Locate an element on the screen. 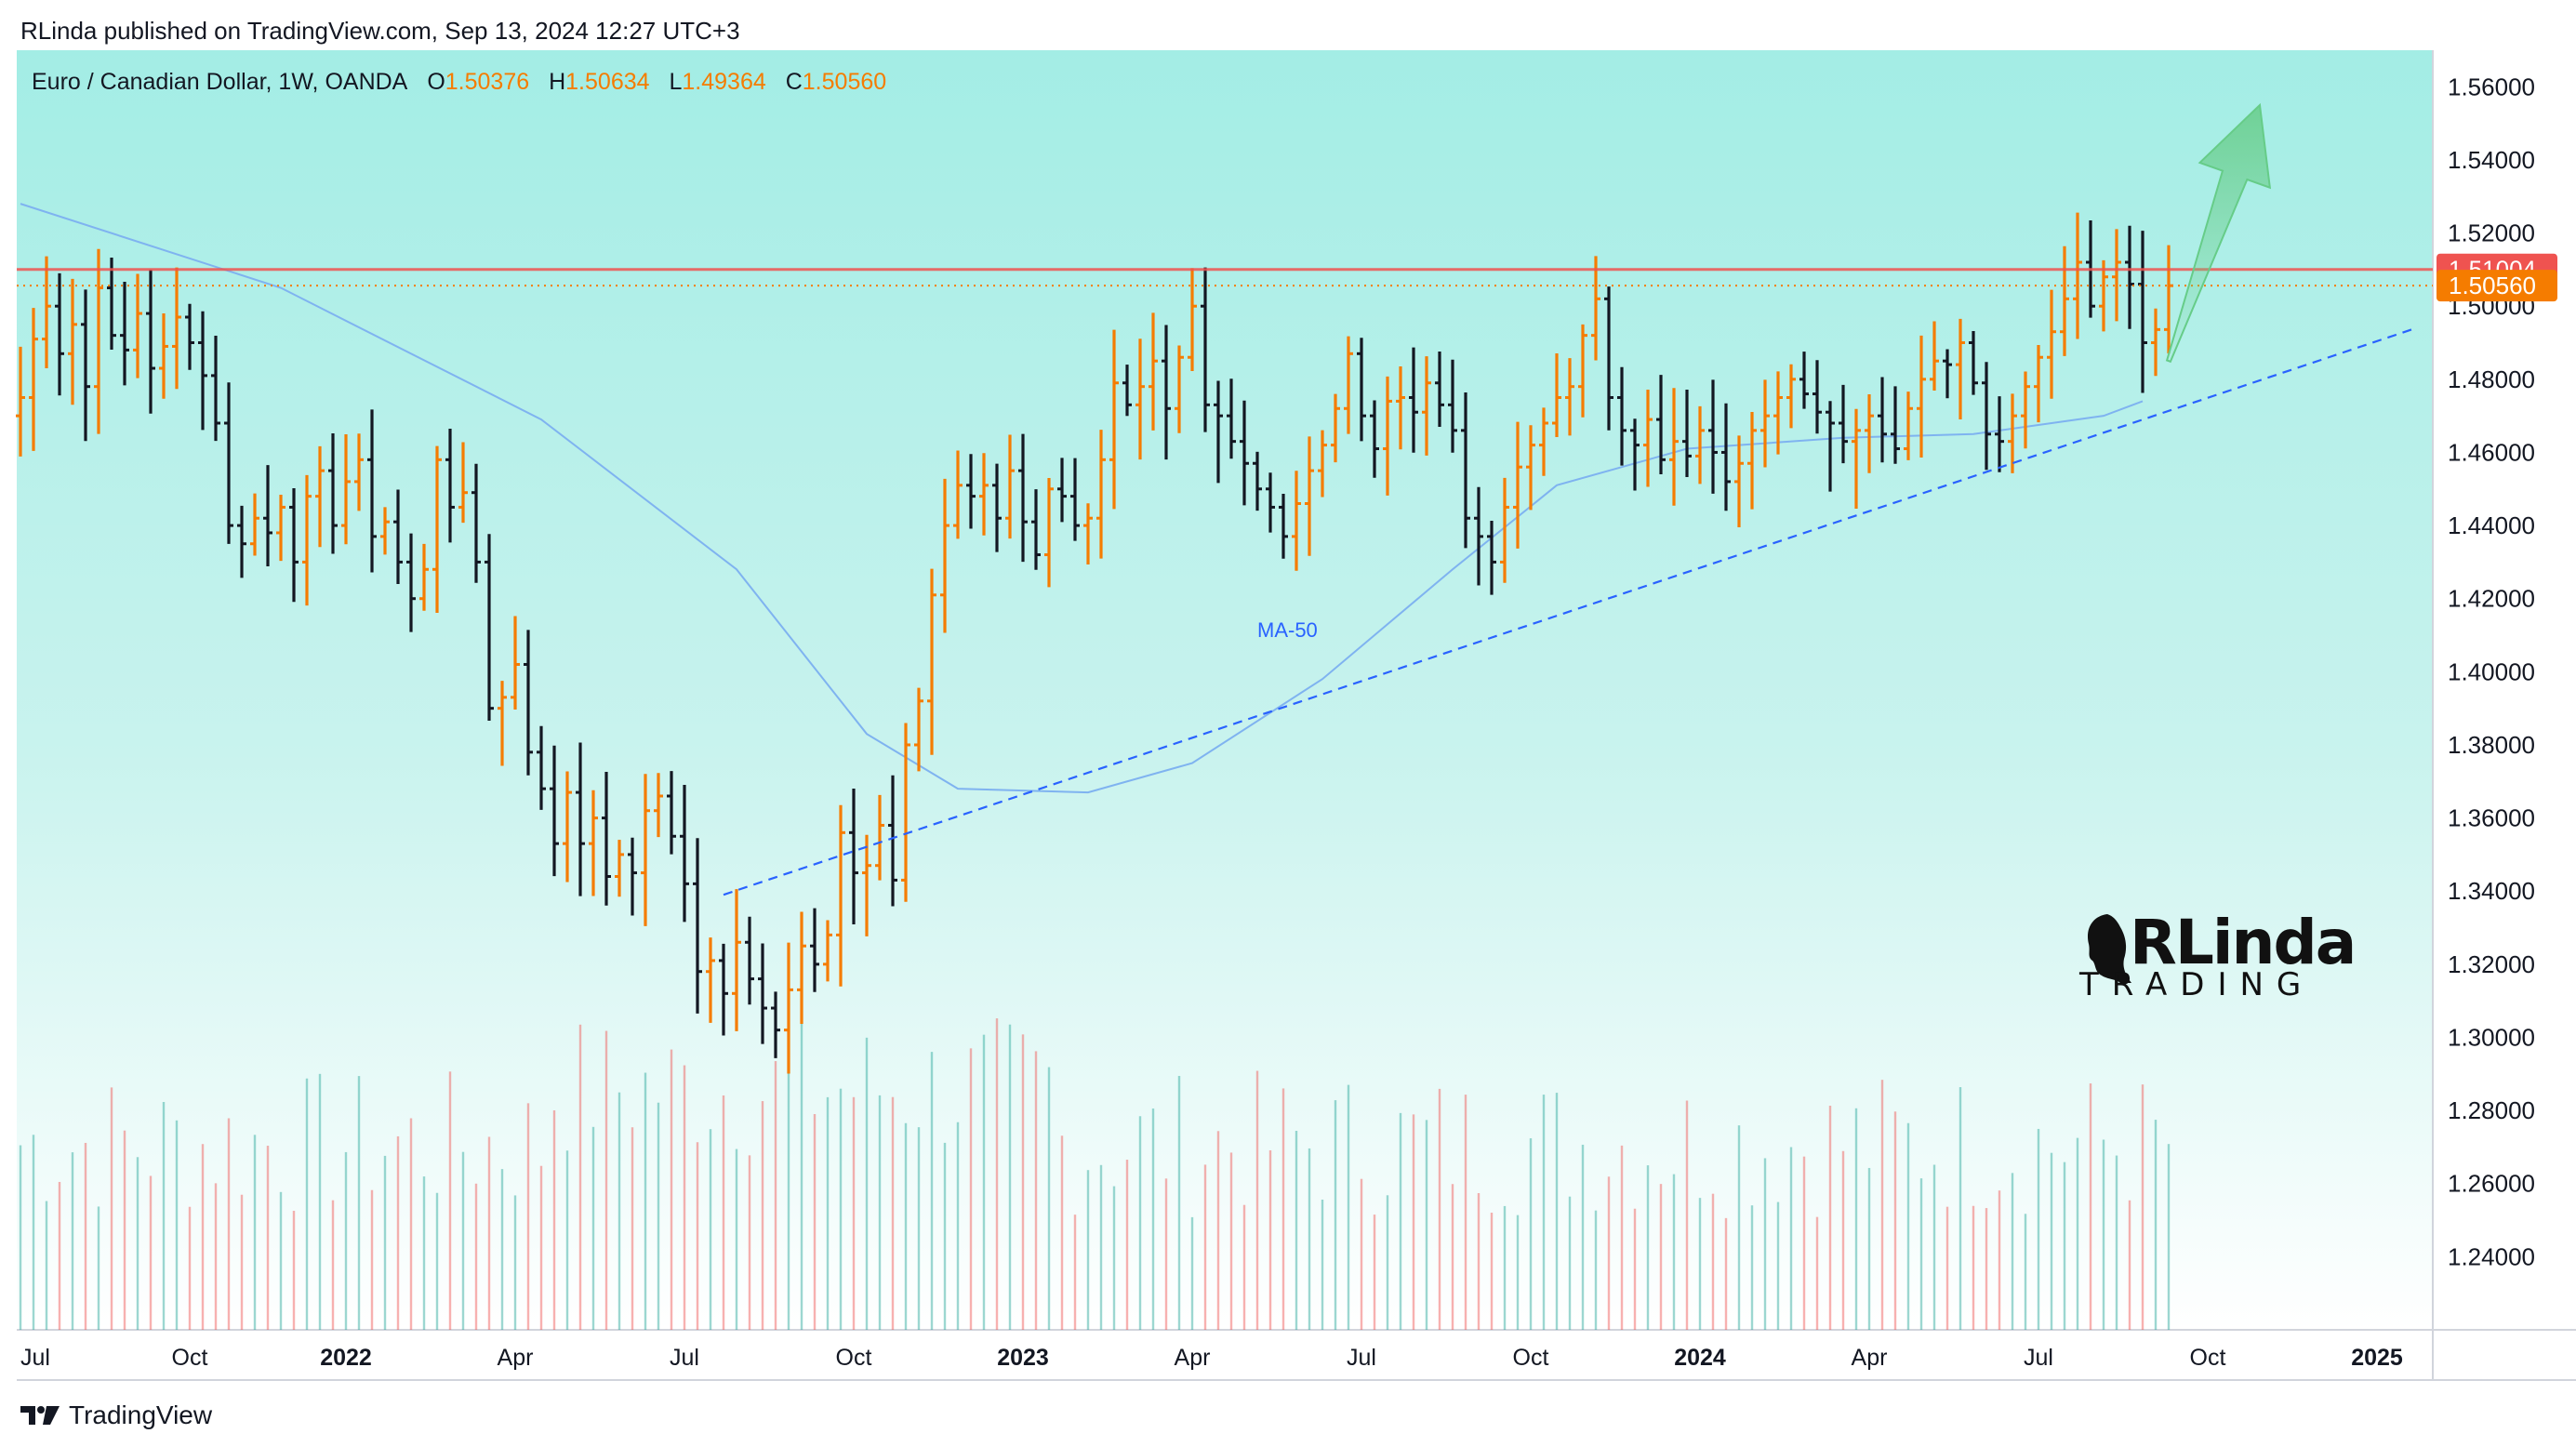 This screenshot has width=2576, height=1447. tradingview-footer: TradingView is located at coordinates (116, 1415).